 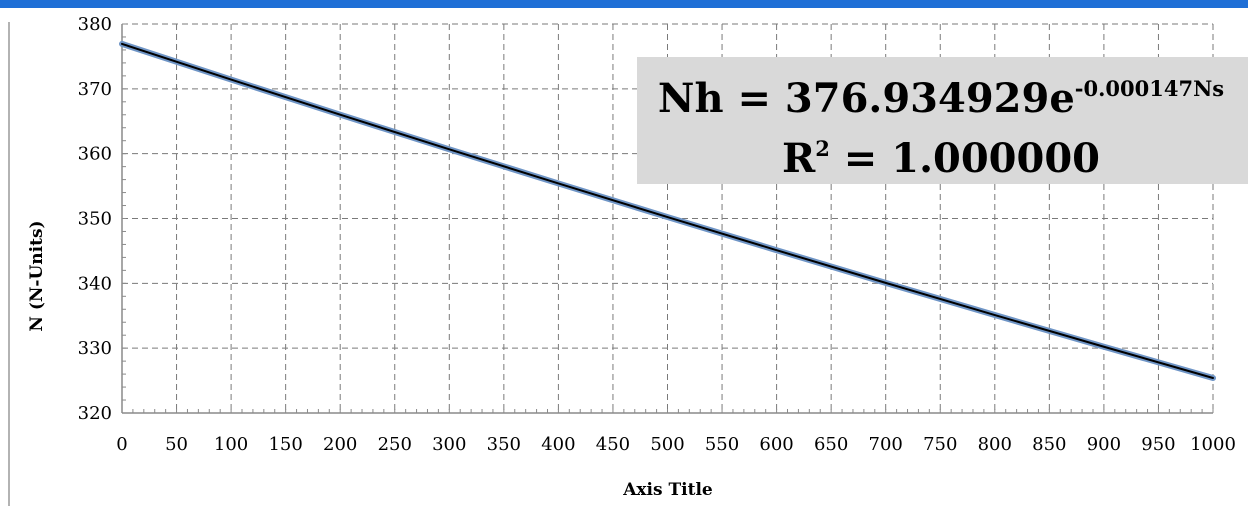 I want to click on r-squared-superscript: 2, so click(x=822, y=148).